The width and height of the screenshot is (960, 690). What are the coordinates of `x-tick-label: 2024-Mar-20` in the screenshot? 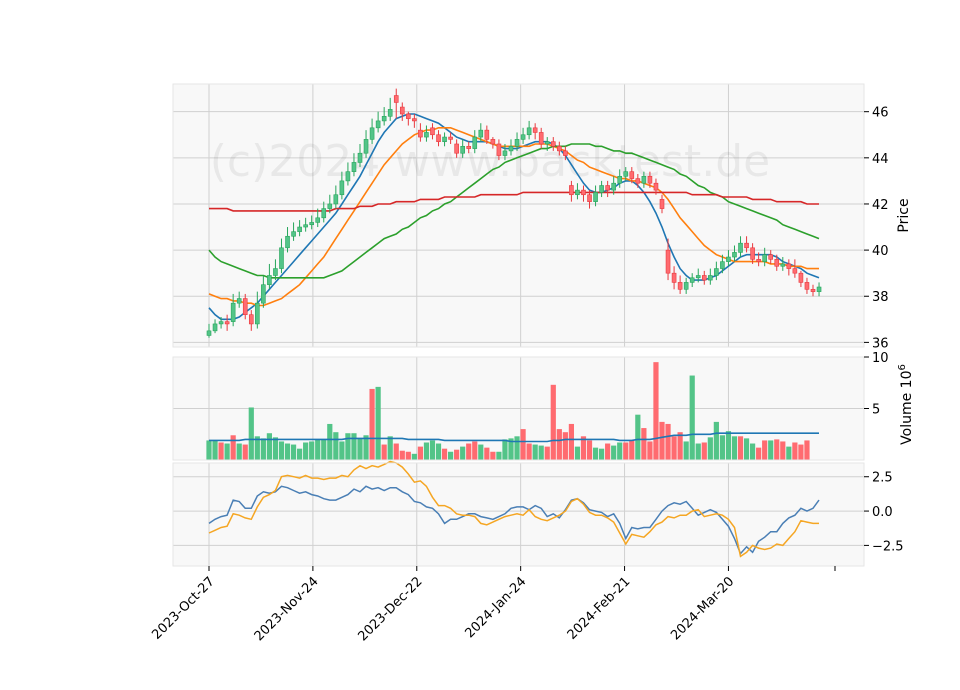 It's located at (702, 608).